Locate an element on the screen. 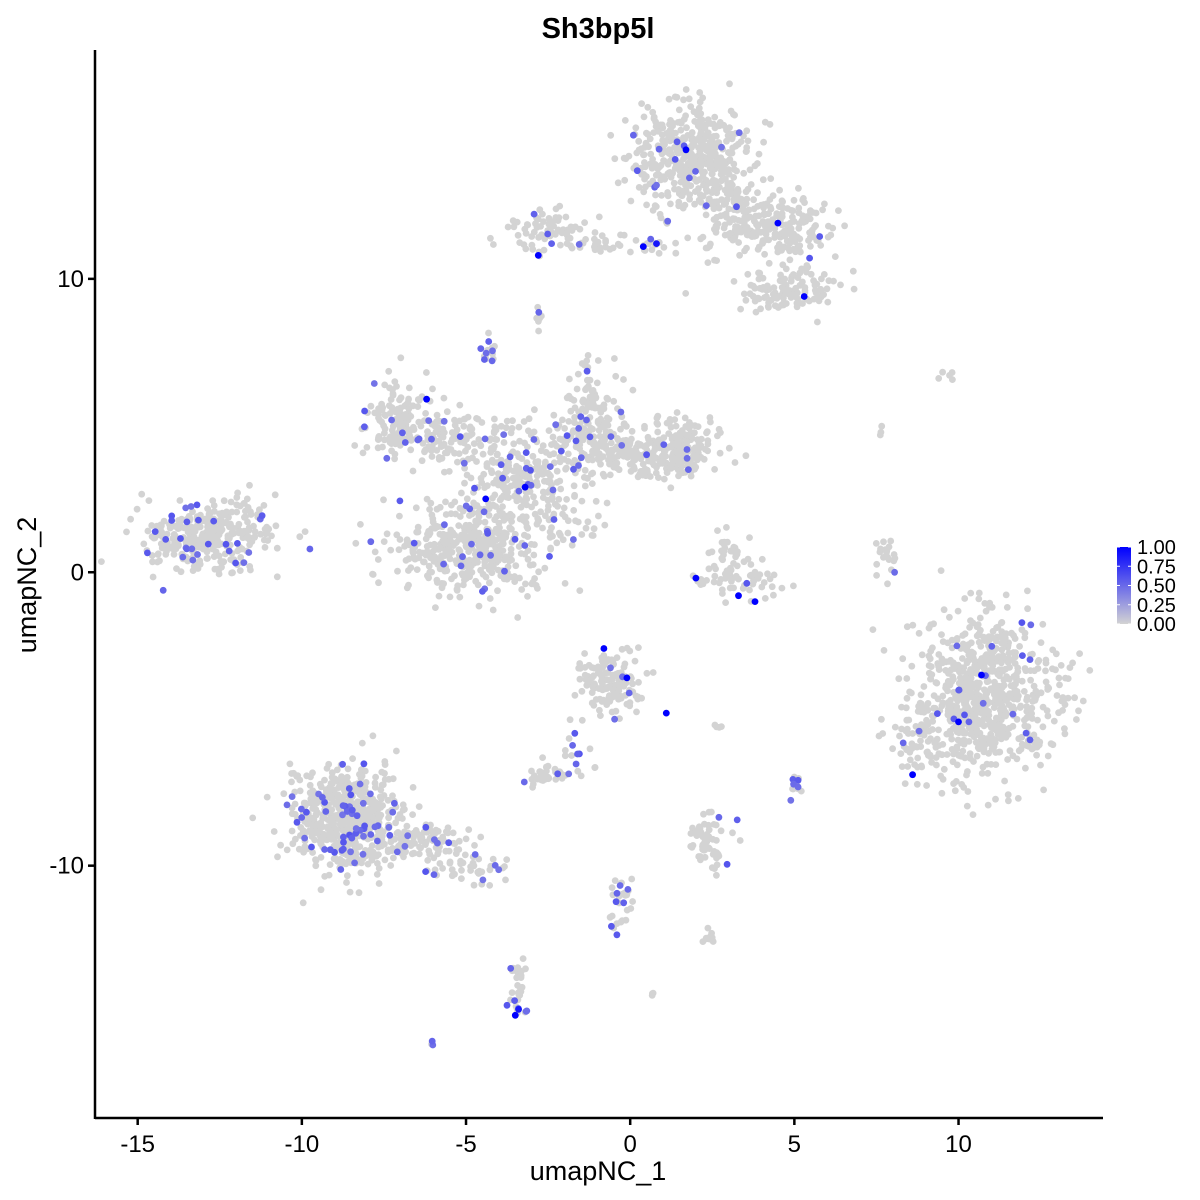 This screenshot has height=1200, width=1200. x-tick-label: 0 is located at coordinates (630, 1144).